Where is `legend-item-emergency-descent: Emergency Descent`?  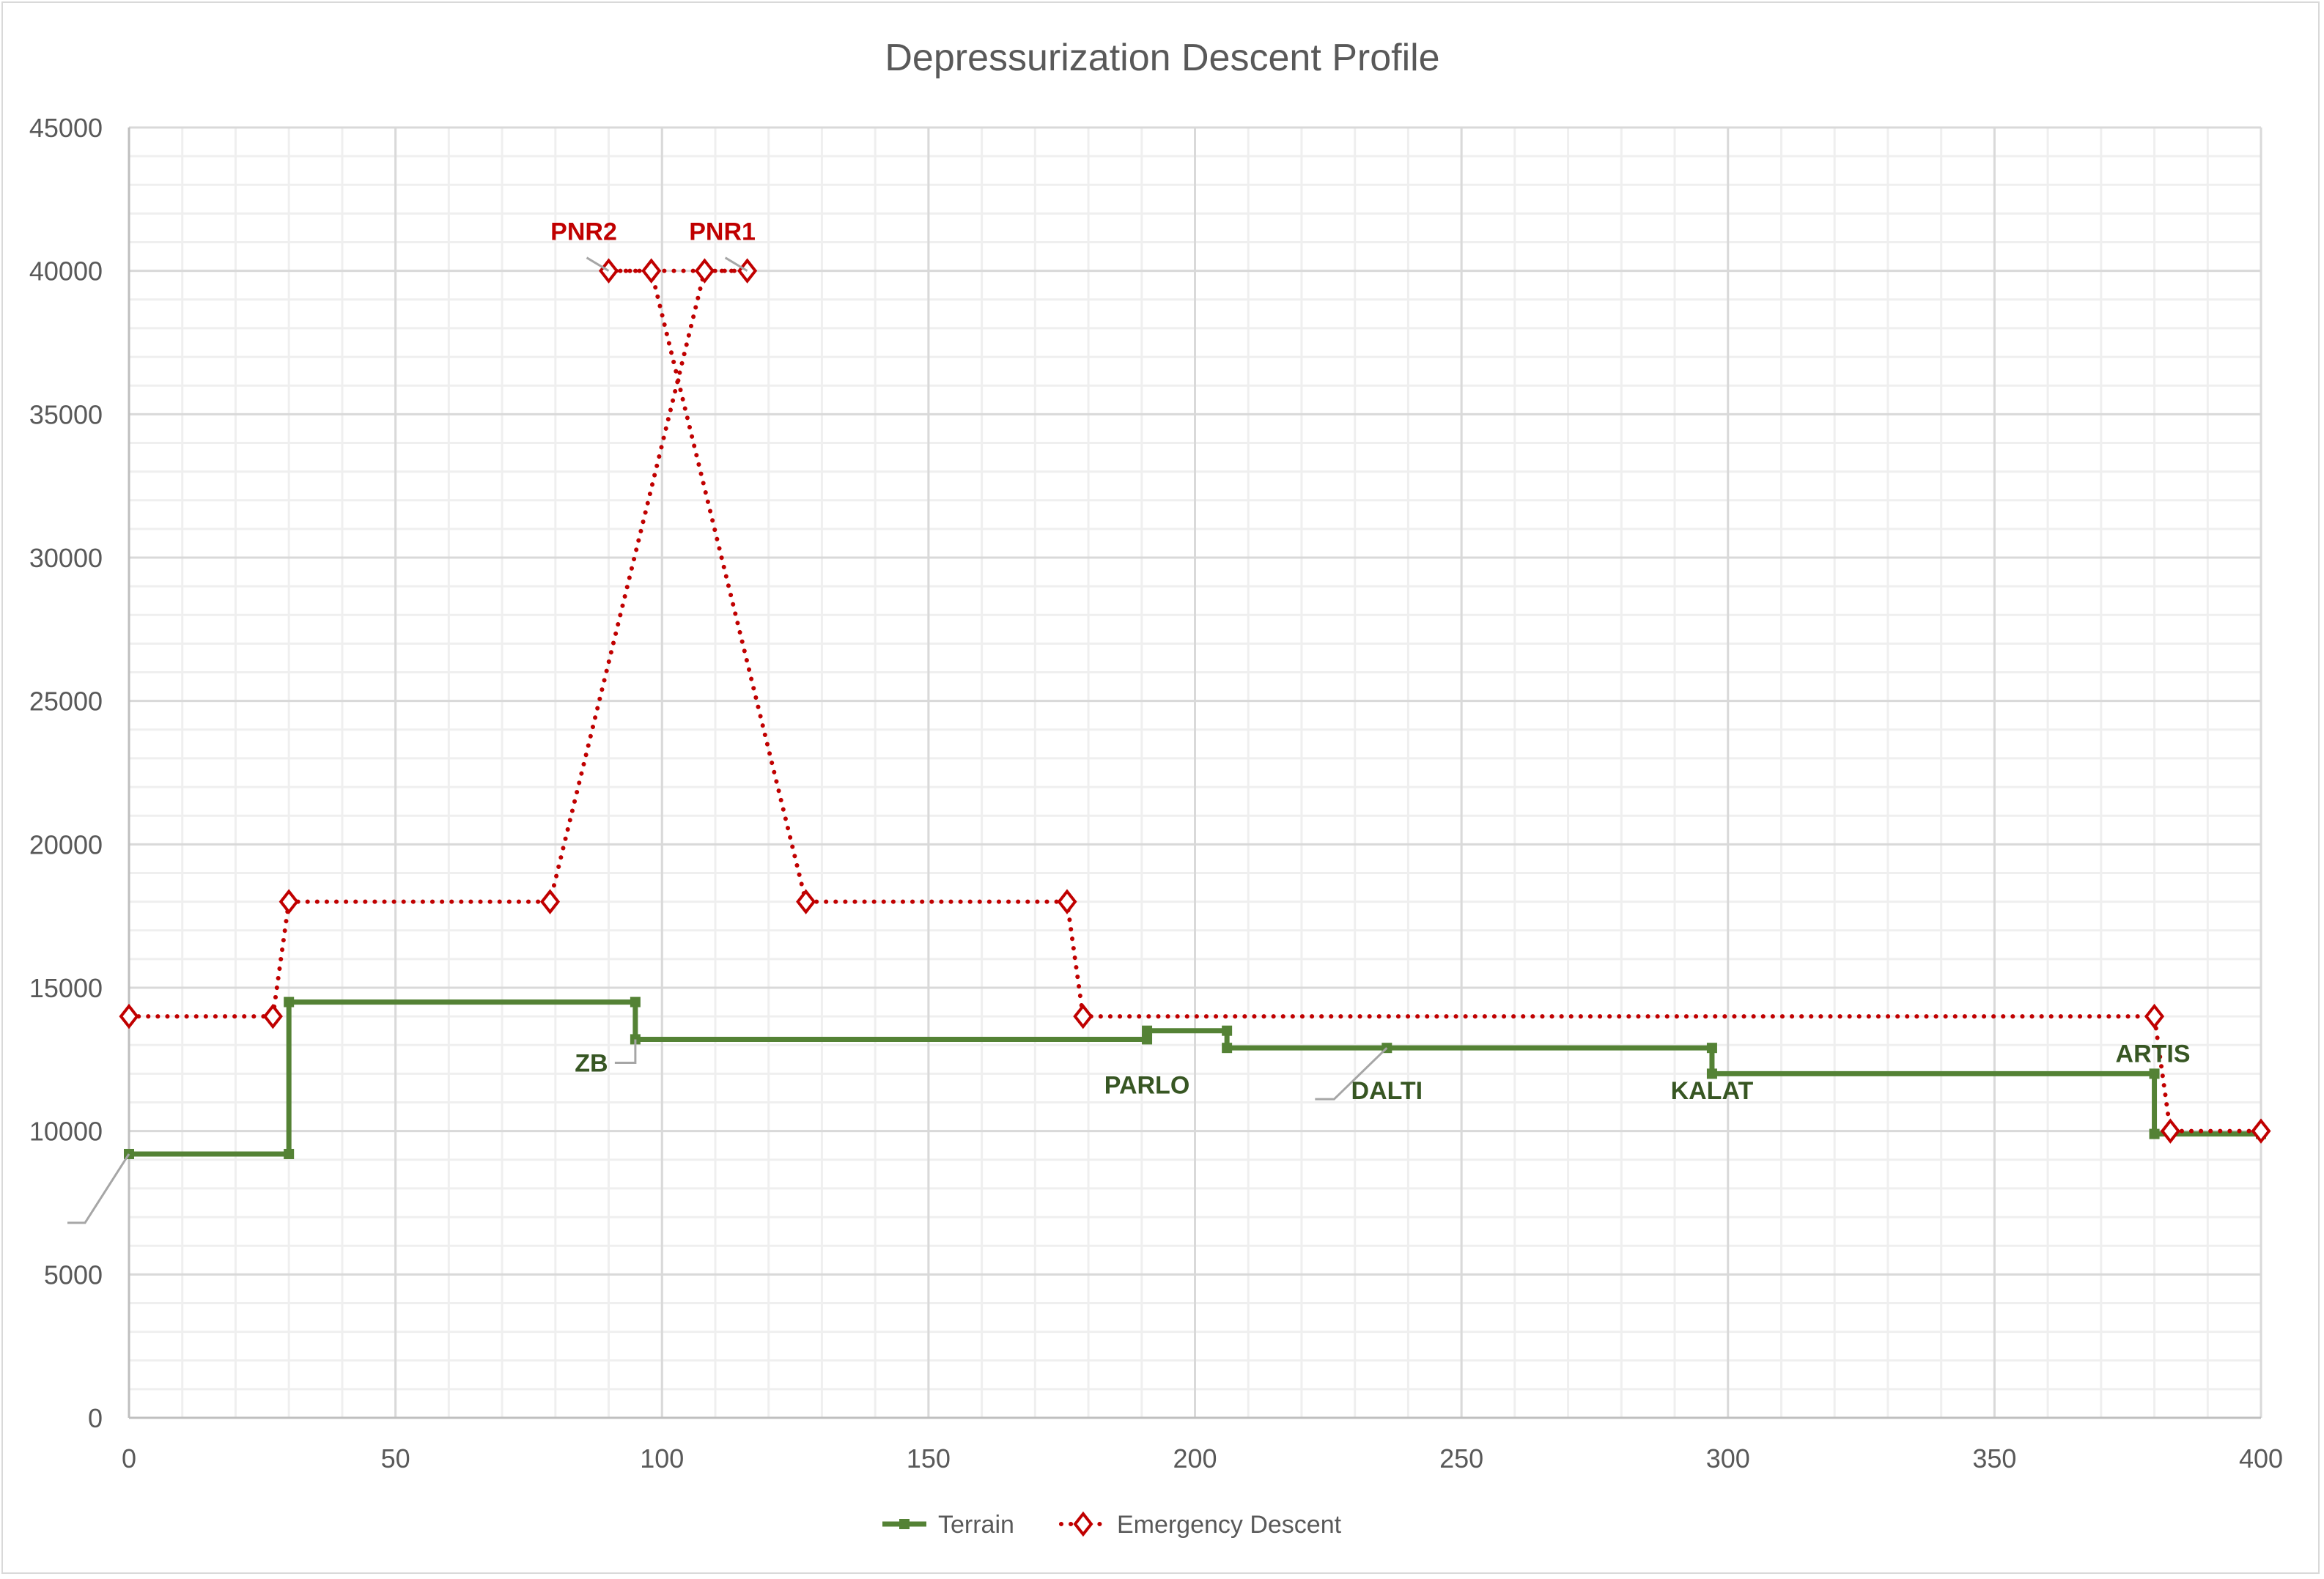
legend-item-emergency-descent: Emergency Descent is located at coordinates (1200, 1525).